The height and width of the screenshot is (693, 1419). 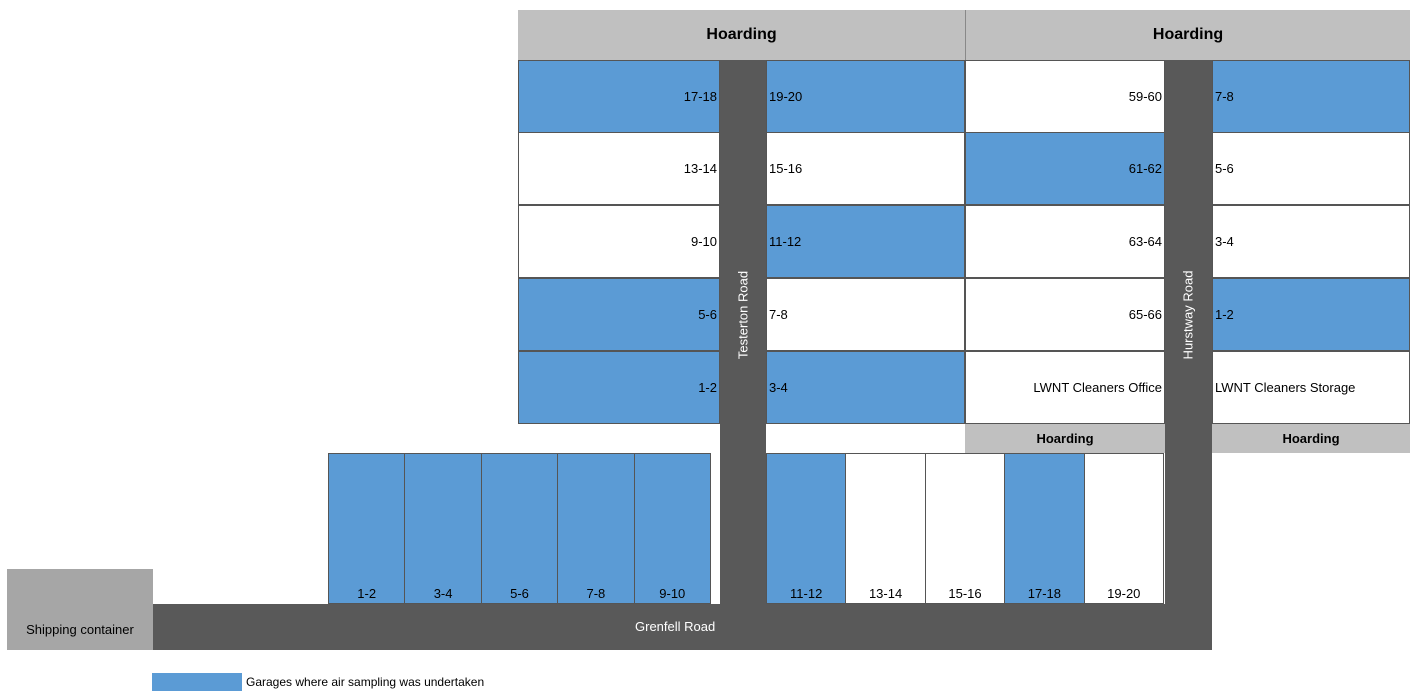 I want to click on garage-testerton-east-5: 3-4, so click(x=865, y=387).